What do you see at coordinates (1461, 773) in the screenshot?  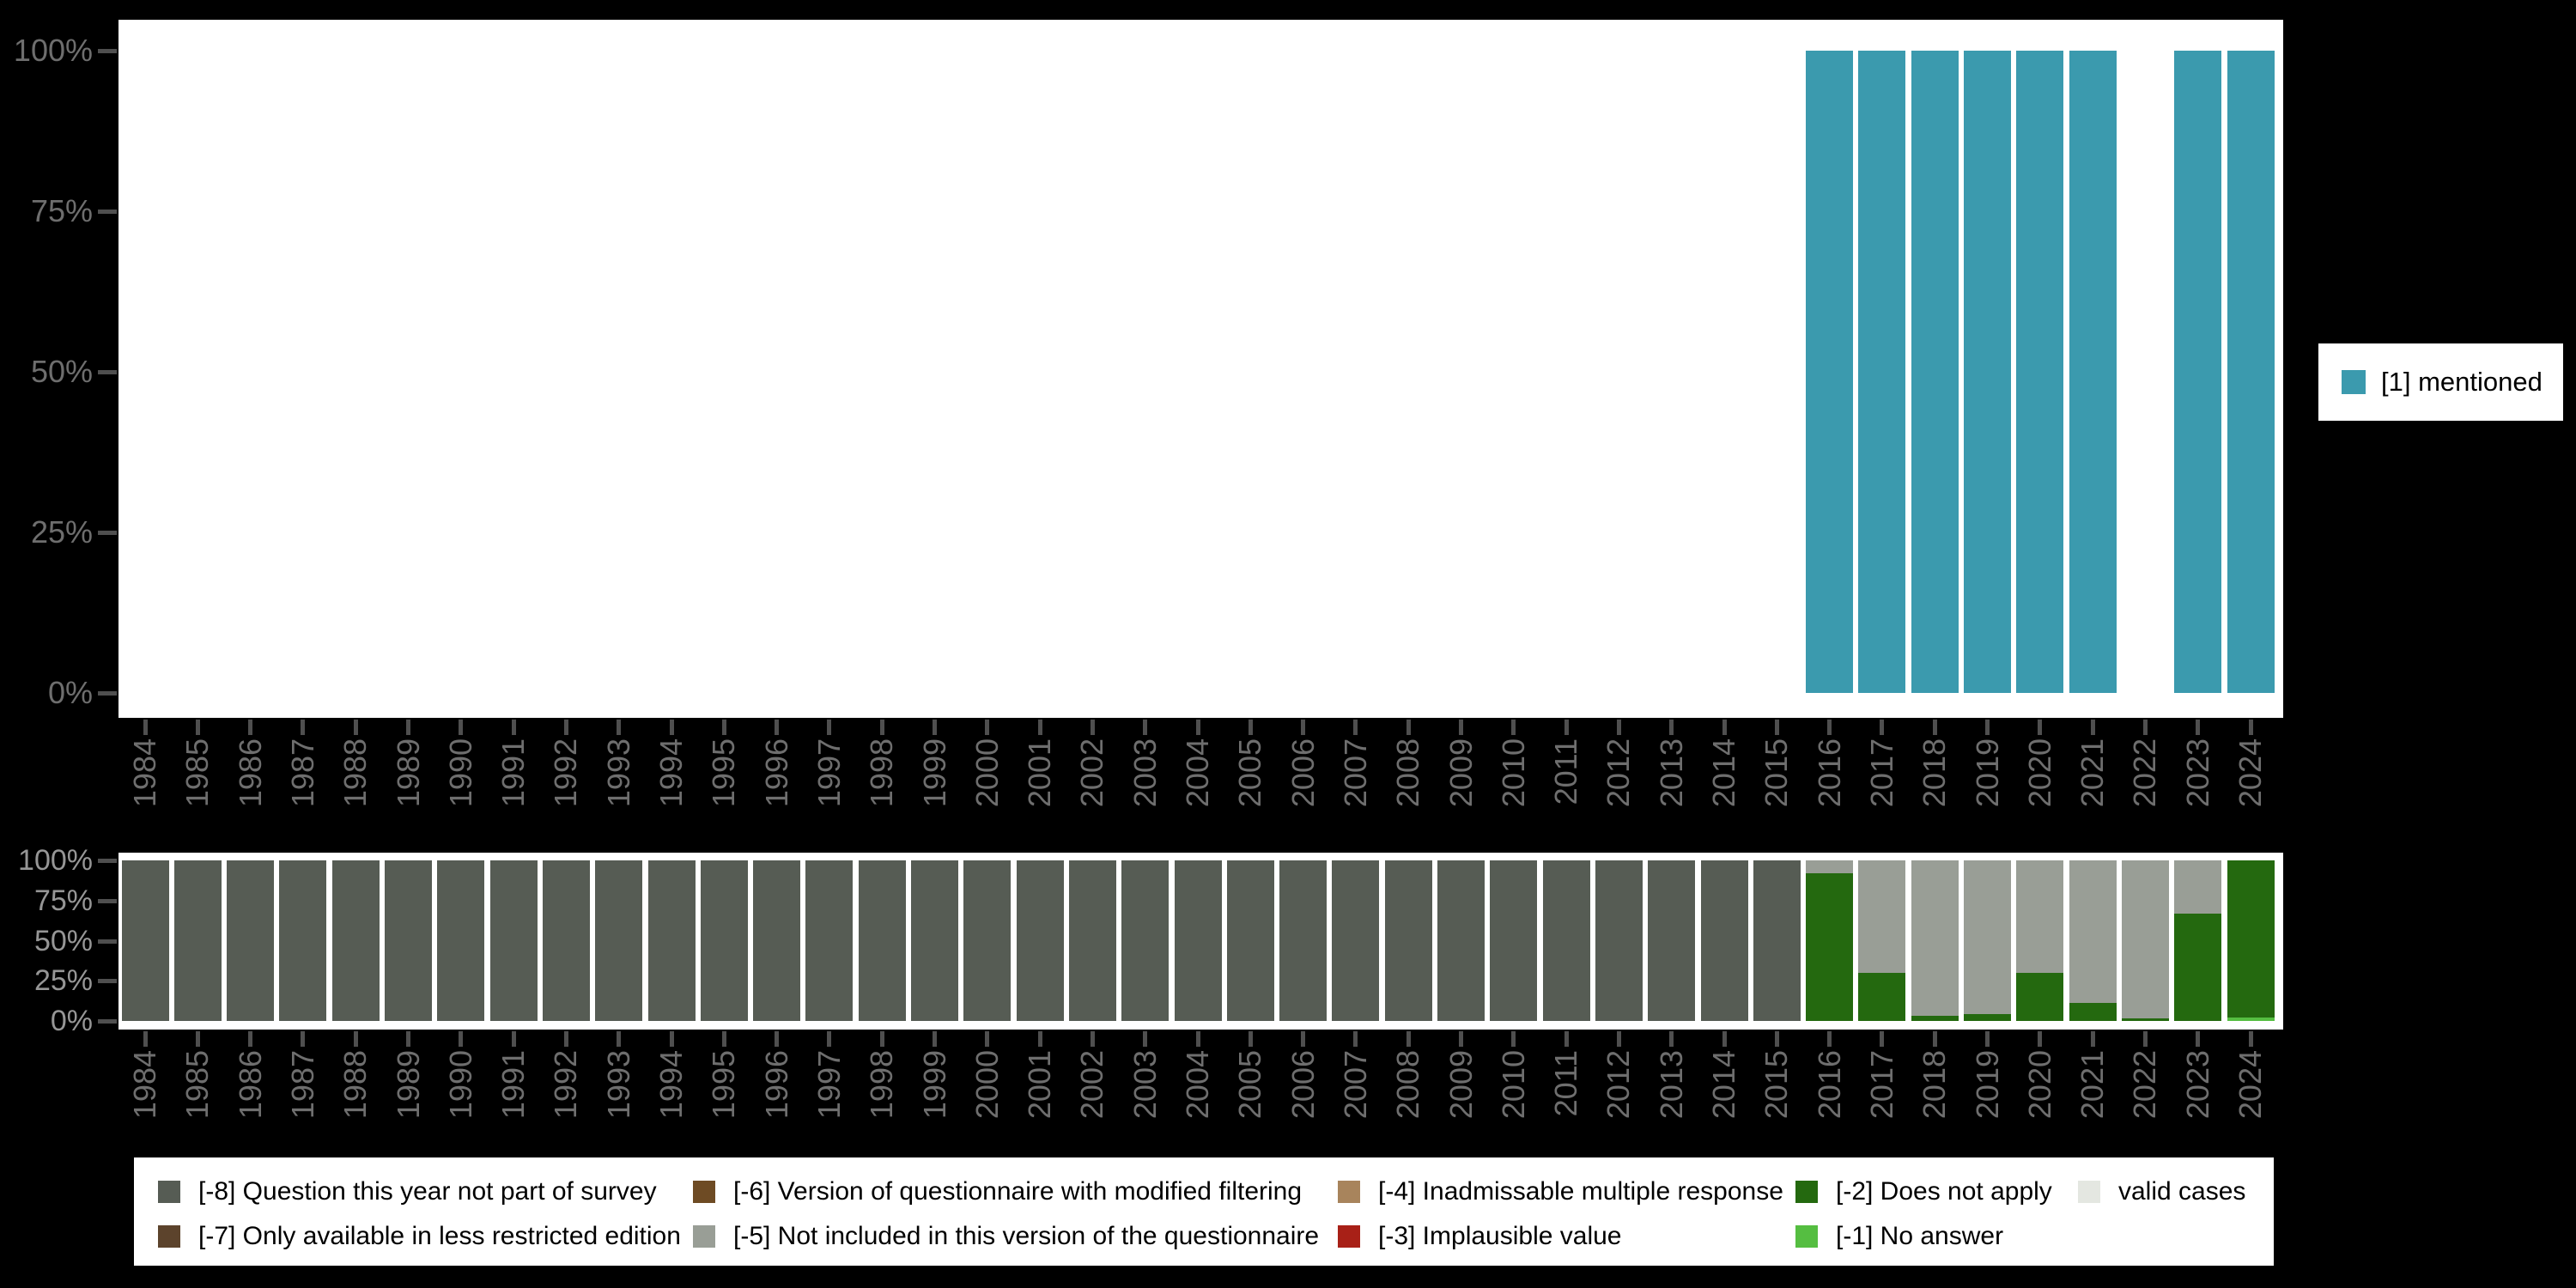 I see `top-chart-x-tick-label-2009: 2009` at bounding box center [1461, 773].